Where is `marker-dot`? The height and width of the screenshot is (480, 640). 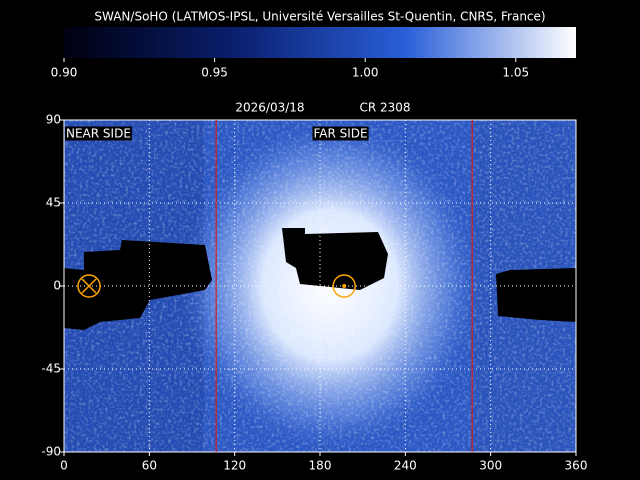 marker-dot is located at coordinates (344, 286).